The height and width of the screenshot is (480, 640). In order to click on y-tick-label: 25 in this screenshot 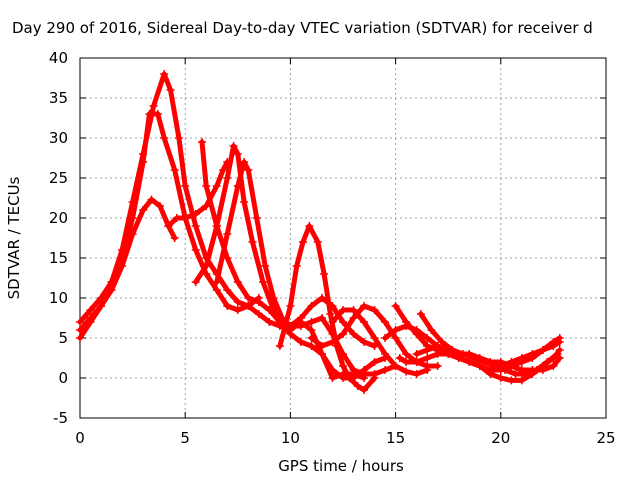, I will do `click(58, 178)`.